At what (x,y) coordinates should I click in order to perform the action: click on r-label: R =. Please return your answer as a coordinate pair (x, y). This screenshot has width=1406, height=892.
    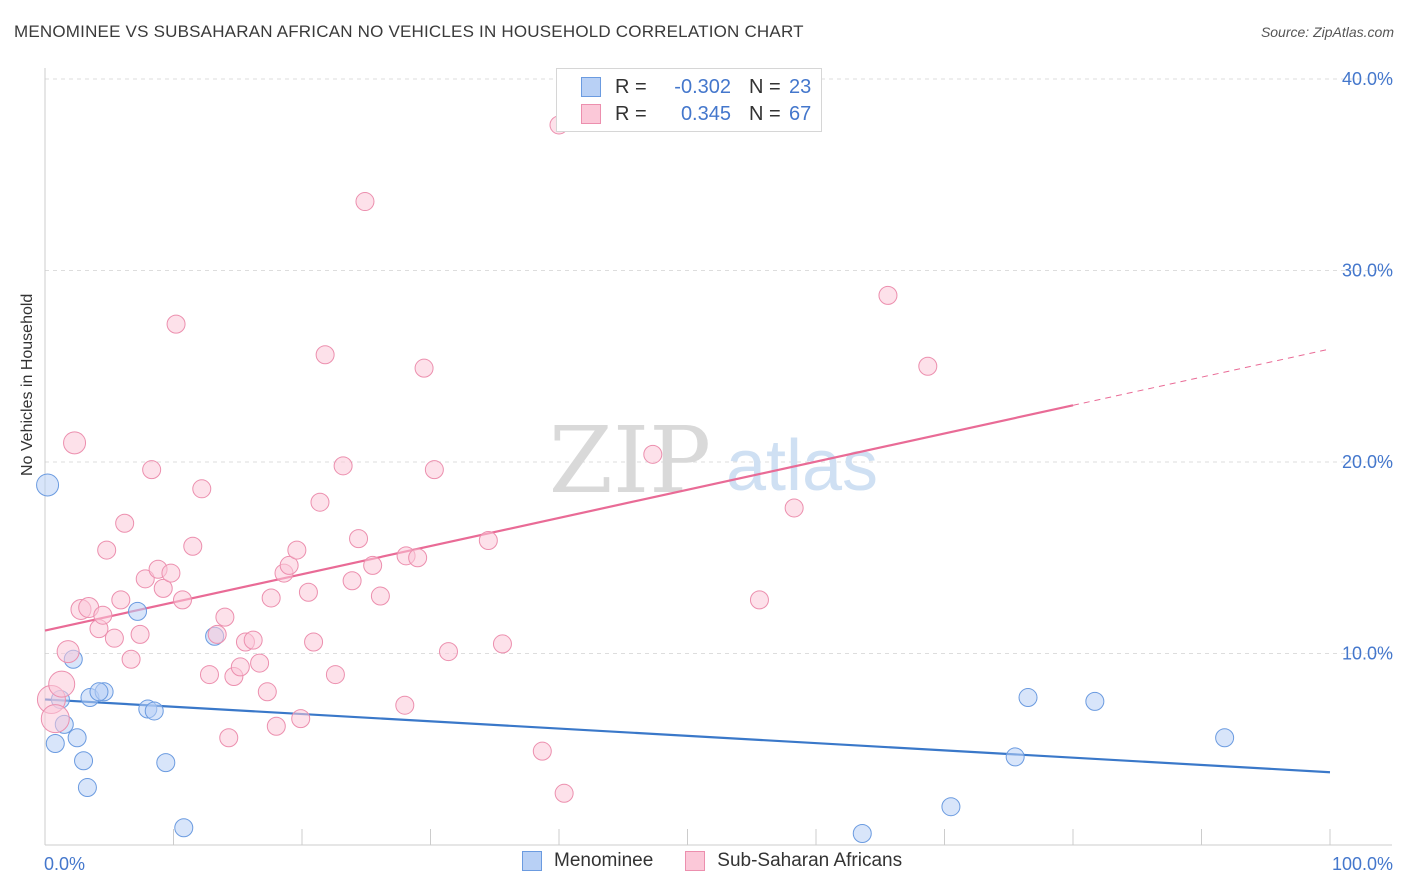
    Looking at the image, I should click on (631, 86).